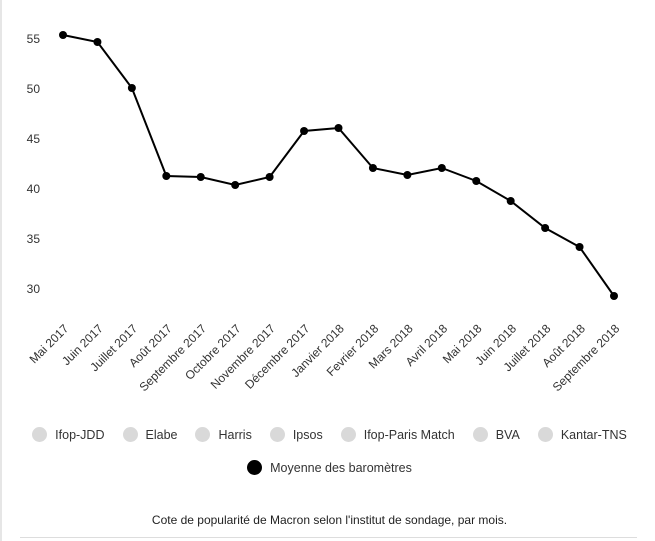 This screenshot has height=541, width=655. What do you see at coordinates (593, 434) in the screenshot?
I see `legend-label: Kantar-TNS` at bounding box center [593, 434].